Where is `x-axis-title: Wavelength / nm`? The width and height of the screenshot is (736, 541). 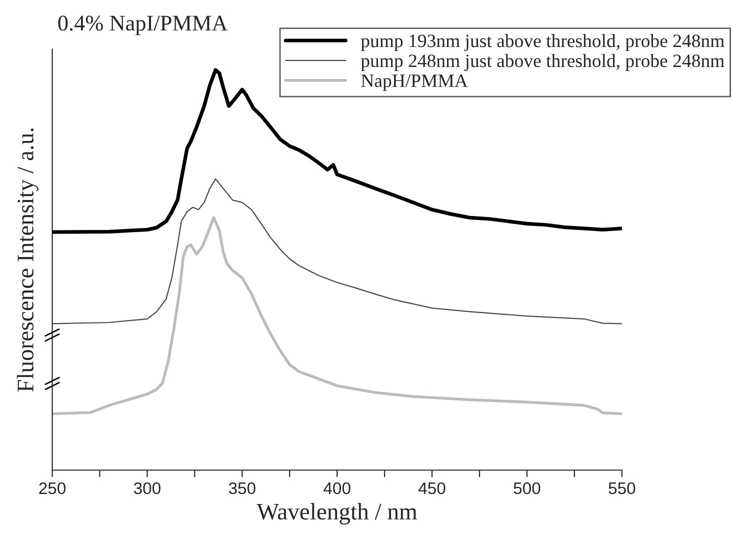
x-axis-title: Wavelength / nm is located at coordinates (337, 514).